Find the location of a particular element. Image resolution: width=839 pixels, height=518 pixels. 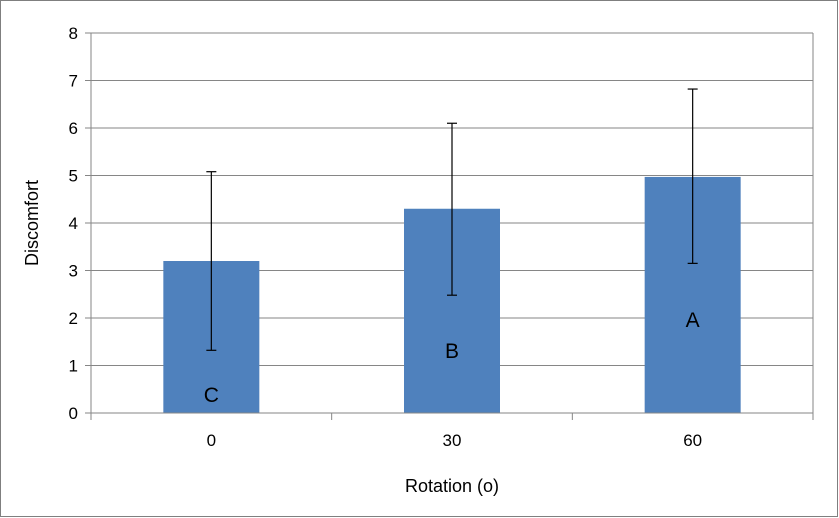

bar-label-30: B is located at coordinates (452, 351).